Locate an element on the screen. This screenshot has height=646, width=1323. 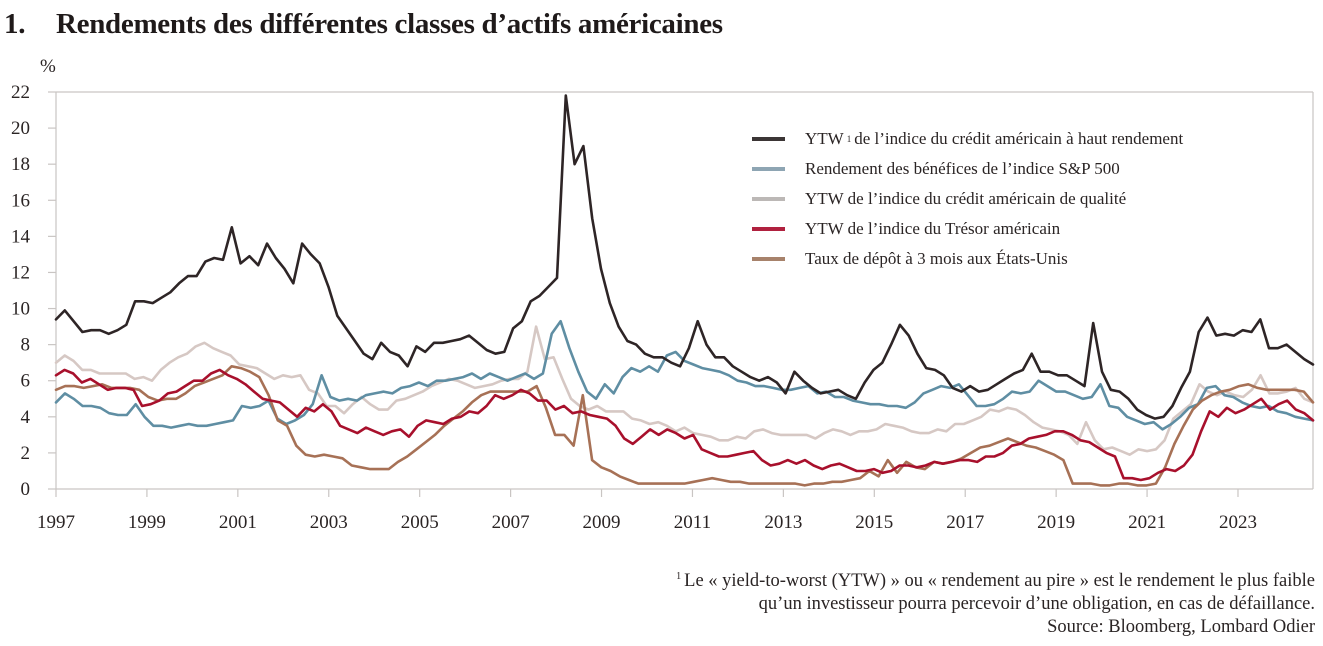
x-tick-label: 2005 is located at coordinates (420, 522).